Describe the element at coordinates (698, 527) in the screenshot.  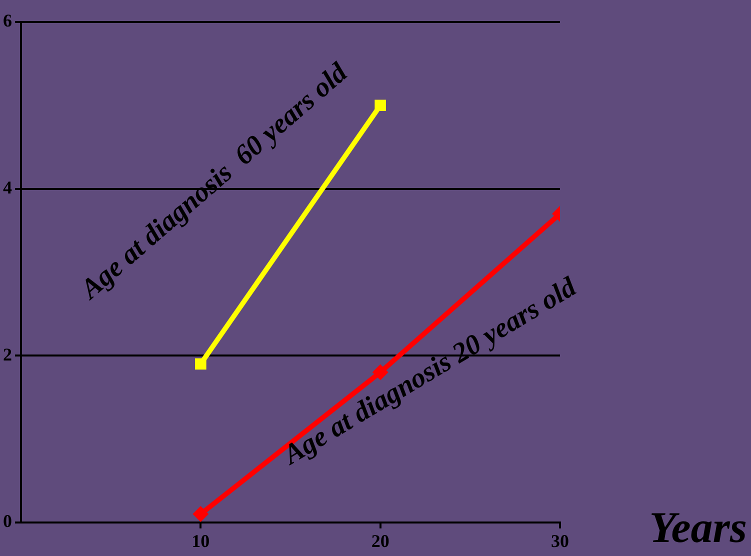
I see `x-axis-title: Years` at that location.